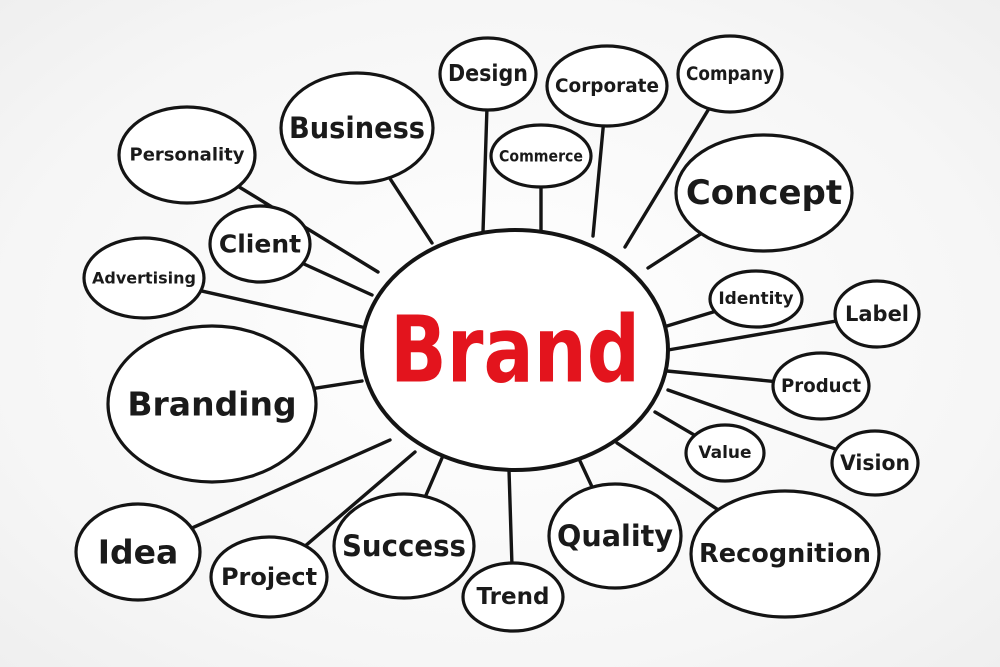  I want to click on label-design: Design, so click(488, 74).